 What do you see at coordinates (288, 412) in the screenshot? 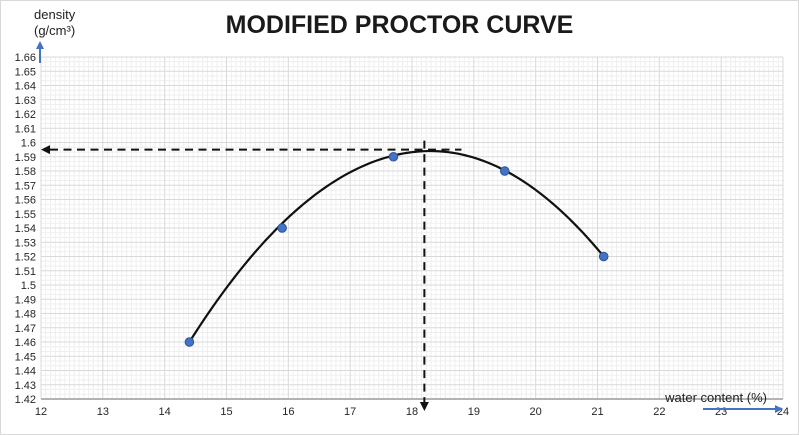
I see `x-tick-label: 16` at bounding box center [288, 412].